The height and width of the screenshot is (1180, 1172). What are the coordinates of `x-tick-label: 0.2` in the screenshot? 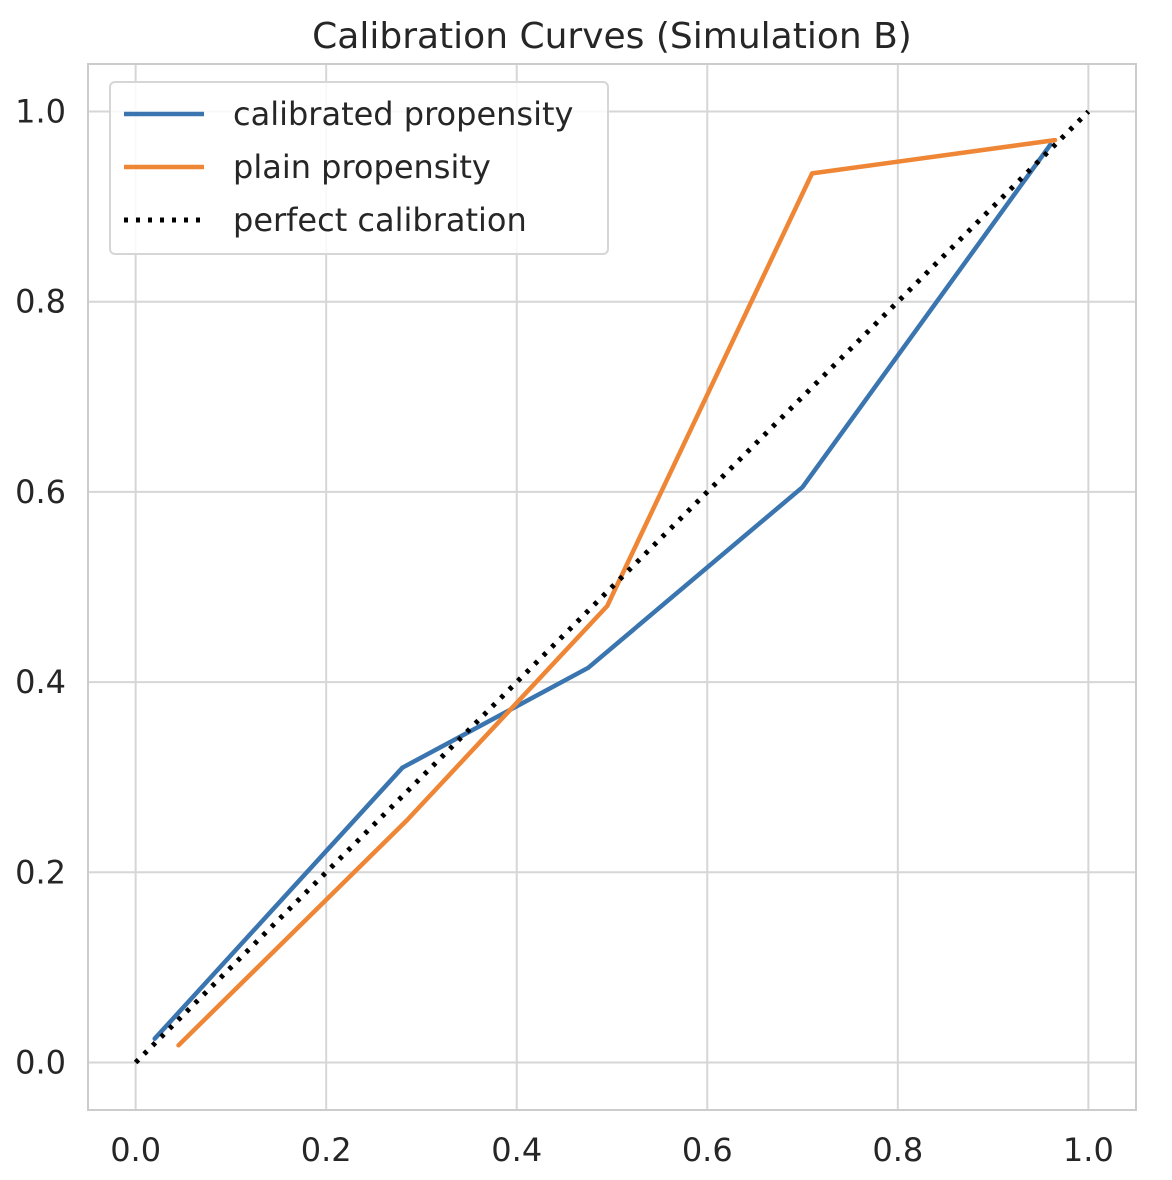 It's located at (326, 1150).